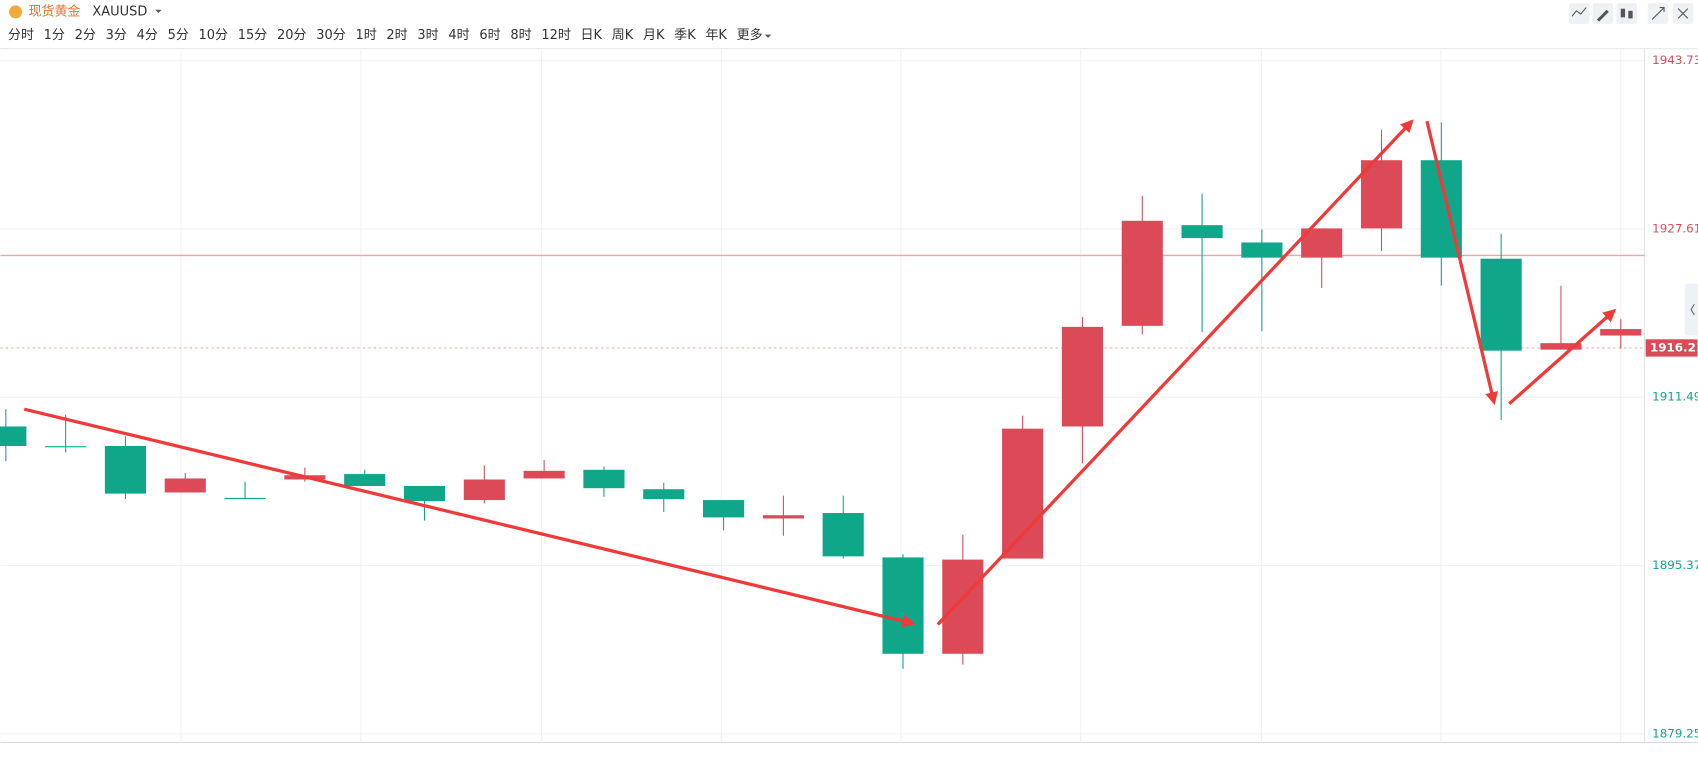 The width and height of the screenshot is (1698, 762). Describe the element at coordinates (520, 35) in the screenshot. I see `interval-tab: 8时` at that location.